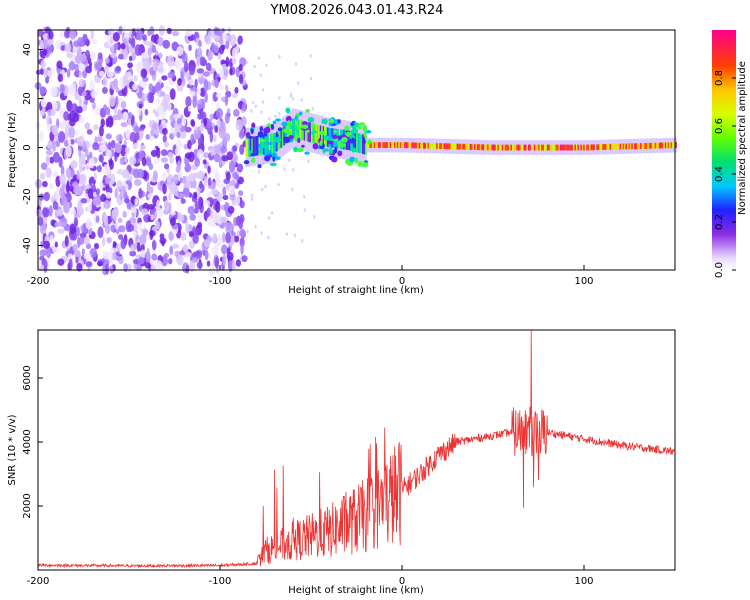  I want to click on colorbar-tick-label: 0.6, so click(719, 126).